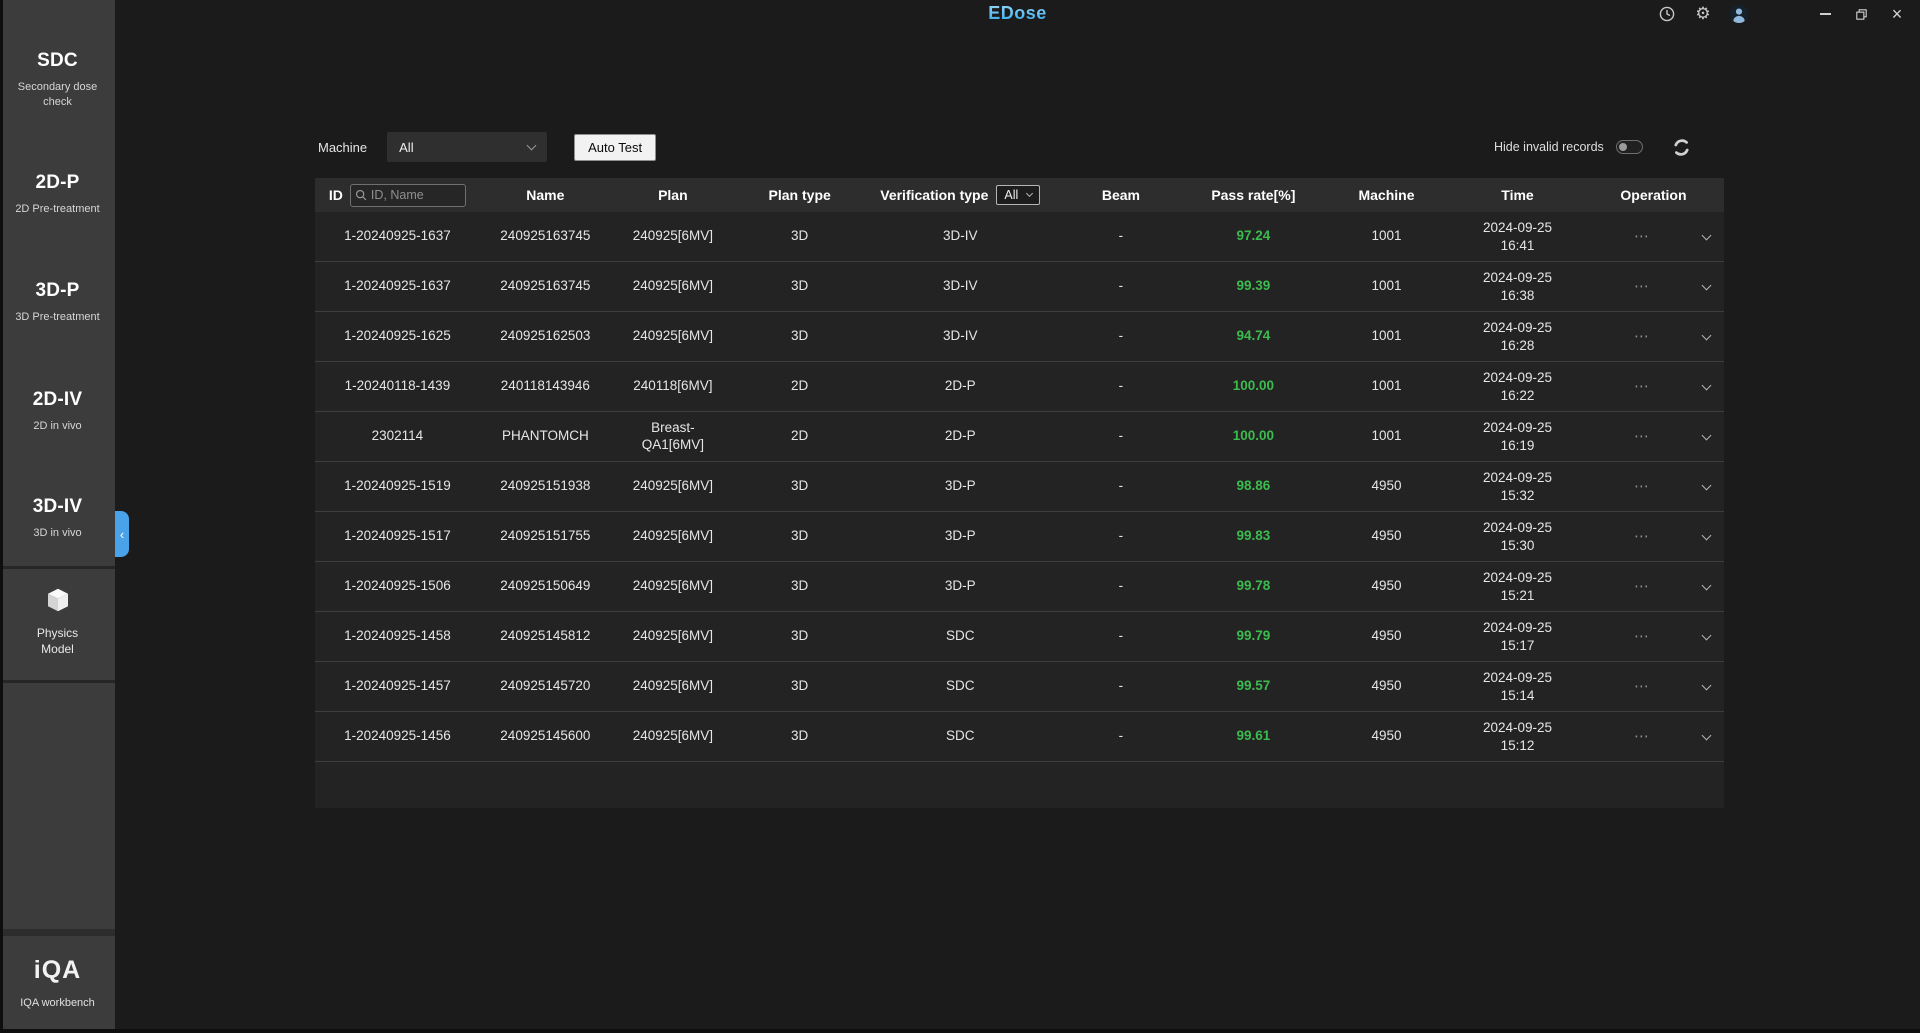 This screenshot has height=1033, width=1920. I want to click on sidebar-item-2d-iv: 2D-IV 2D in vivo, so click(57, 411).